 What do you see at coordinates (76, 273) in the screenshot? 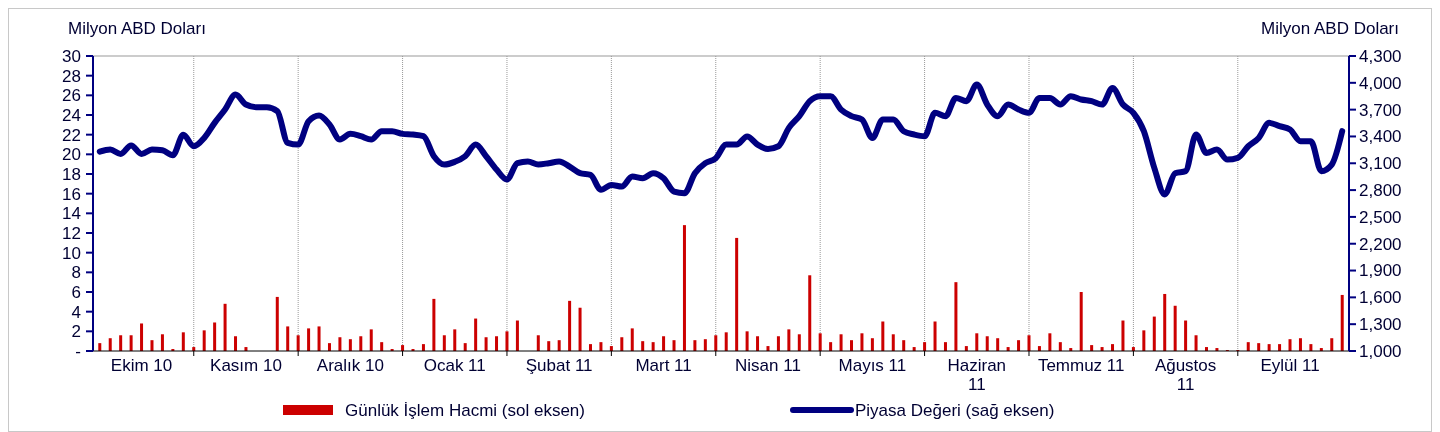
I see `y-tick-label: 8` at bounding box center [76, 273].